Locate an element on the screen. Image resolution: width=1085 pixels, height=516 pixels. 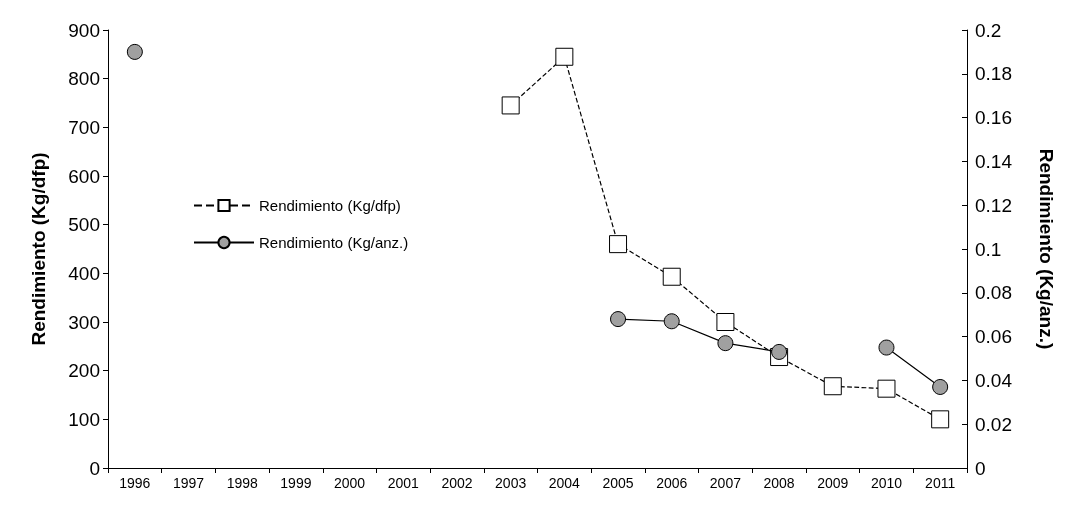
x-tick-label: 1998 is located at coordinates (242, 483).